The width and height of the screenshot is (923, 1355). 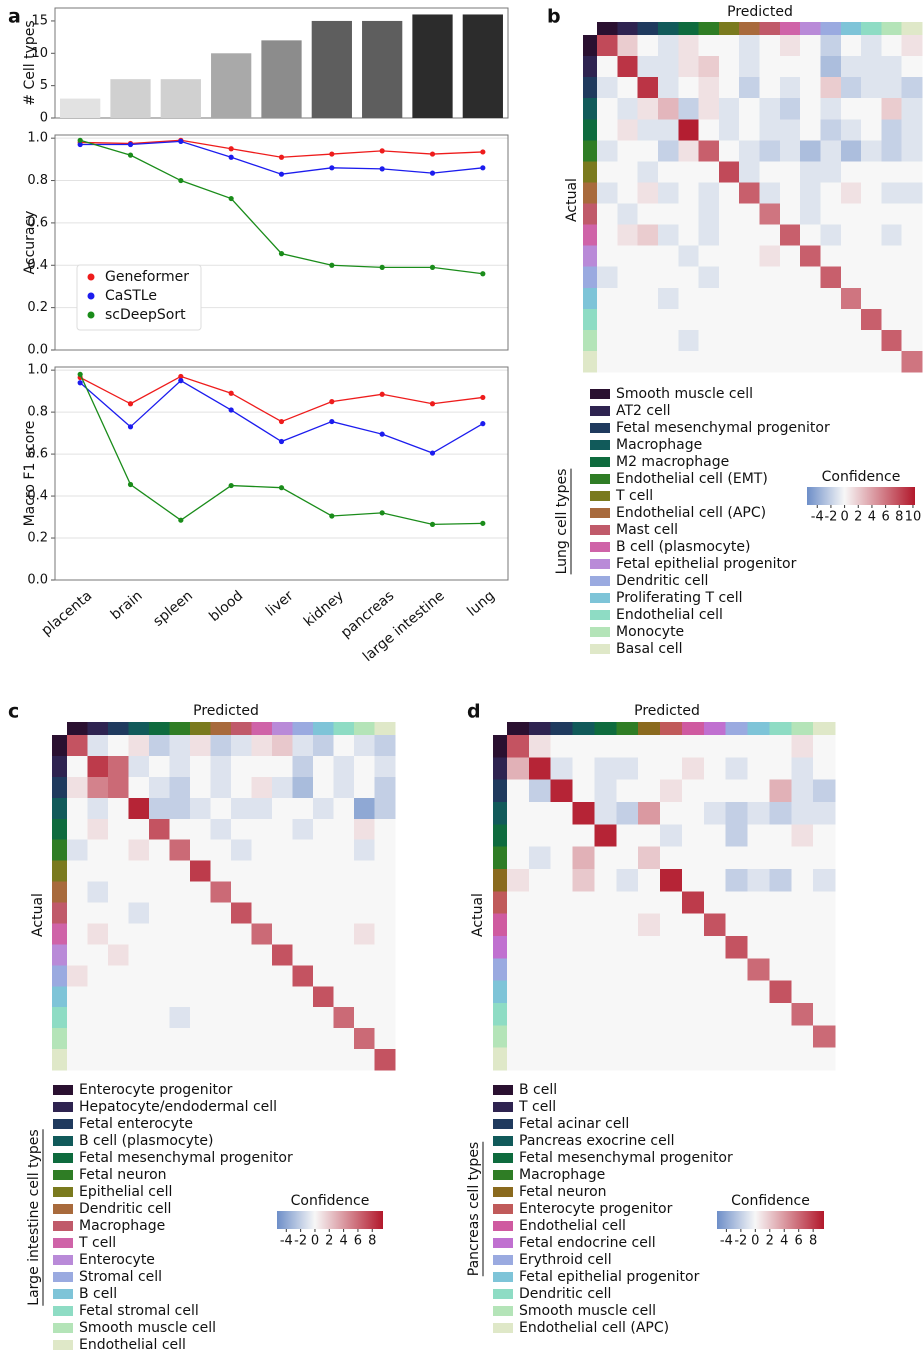 I want to click on legend-label: Endothelial cell, so click(x=132, y=1345).